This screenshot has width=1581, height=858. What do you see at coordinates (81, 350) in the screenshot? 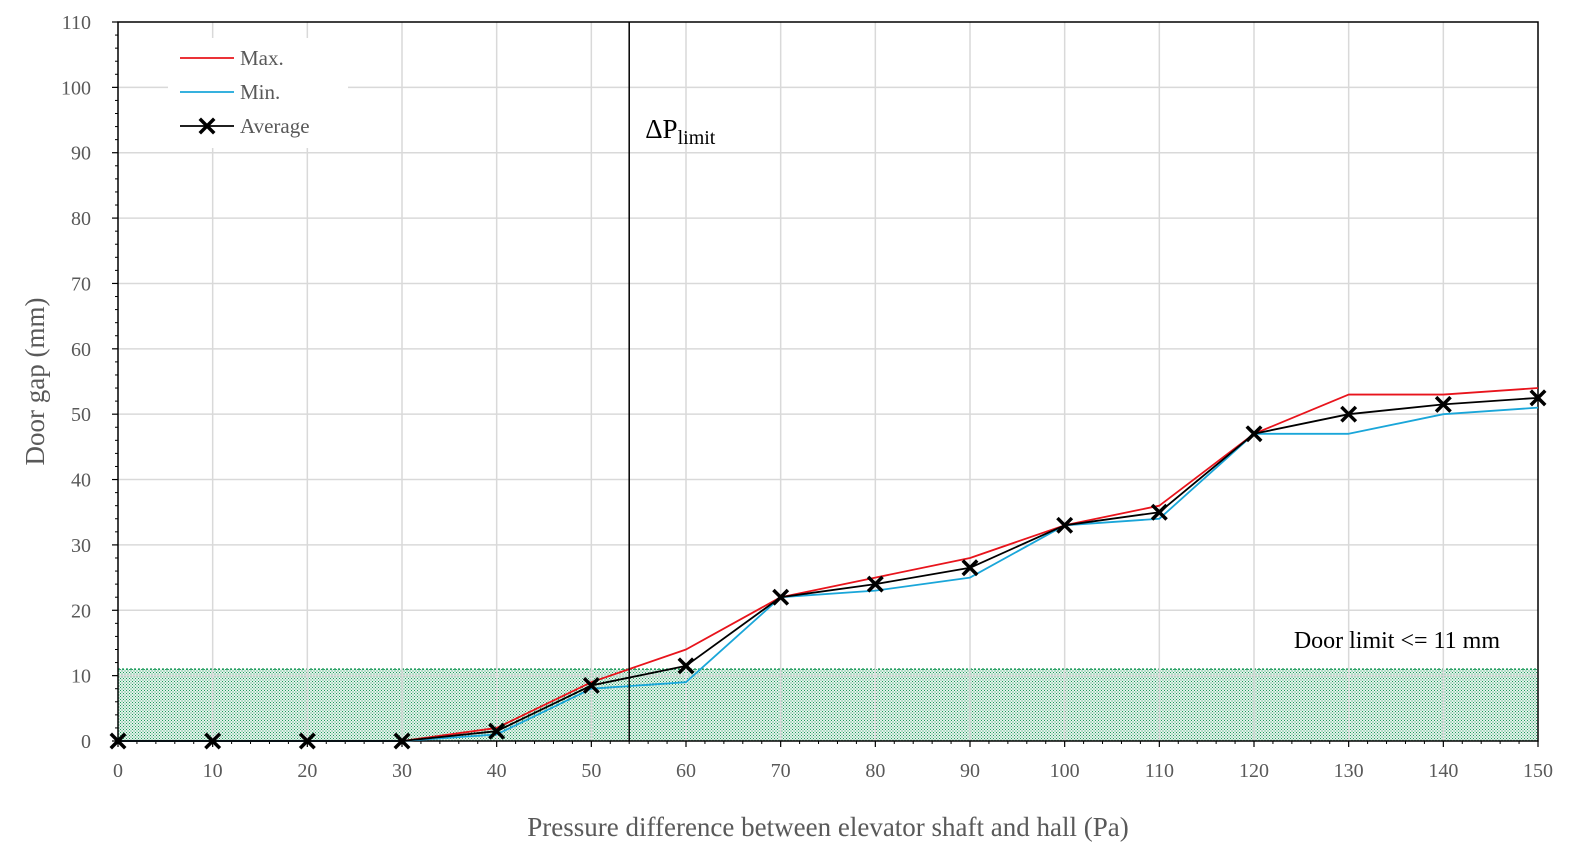
I see `y-tick-label: 60` at bounding box center [81, 350].